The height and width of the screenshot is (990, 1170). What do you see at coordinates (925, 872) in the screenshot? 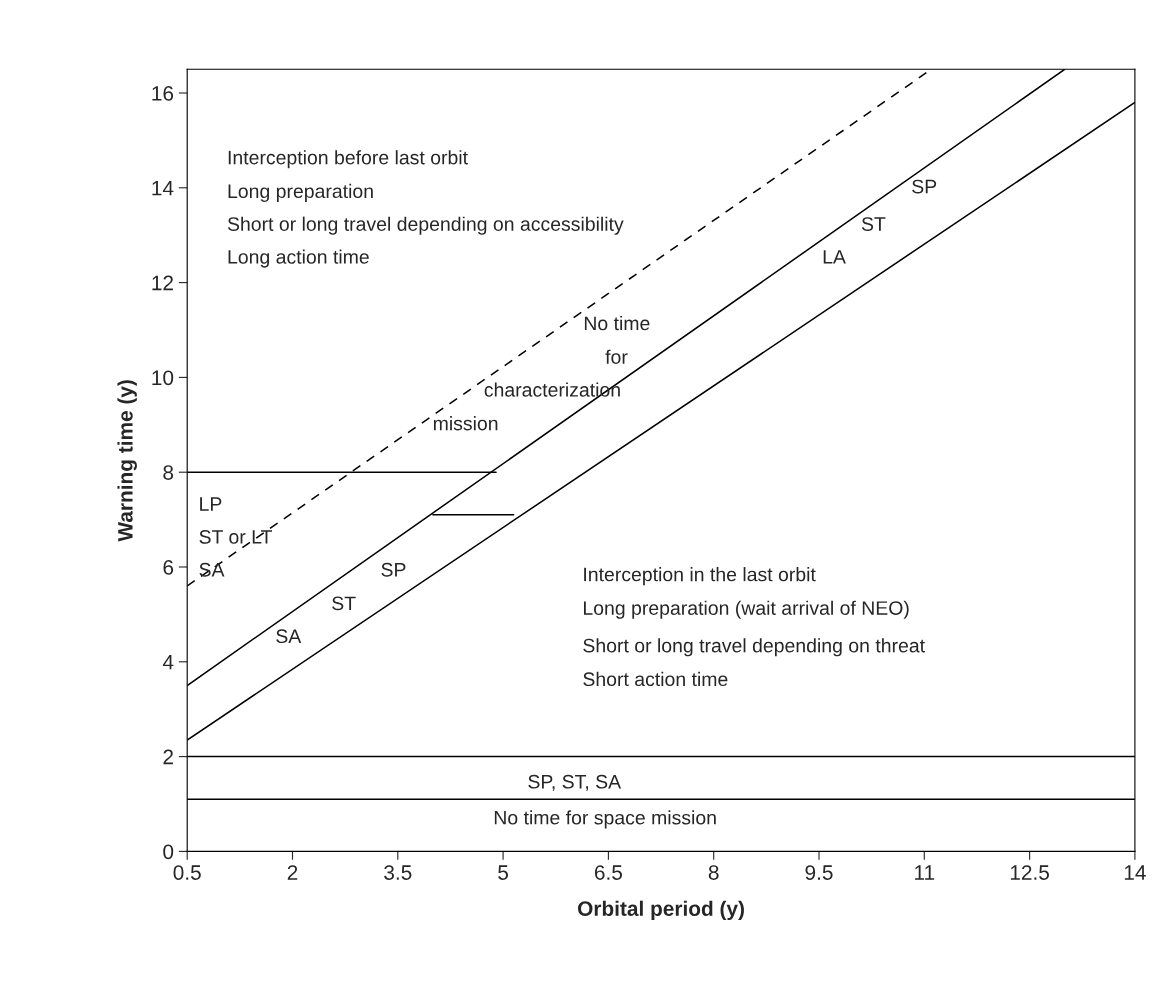
I see `x-tick-label: 11` at bounding box center [925, 872].